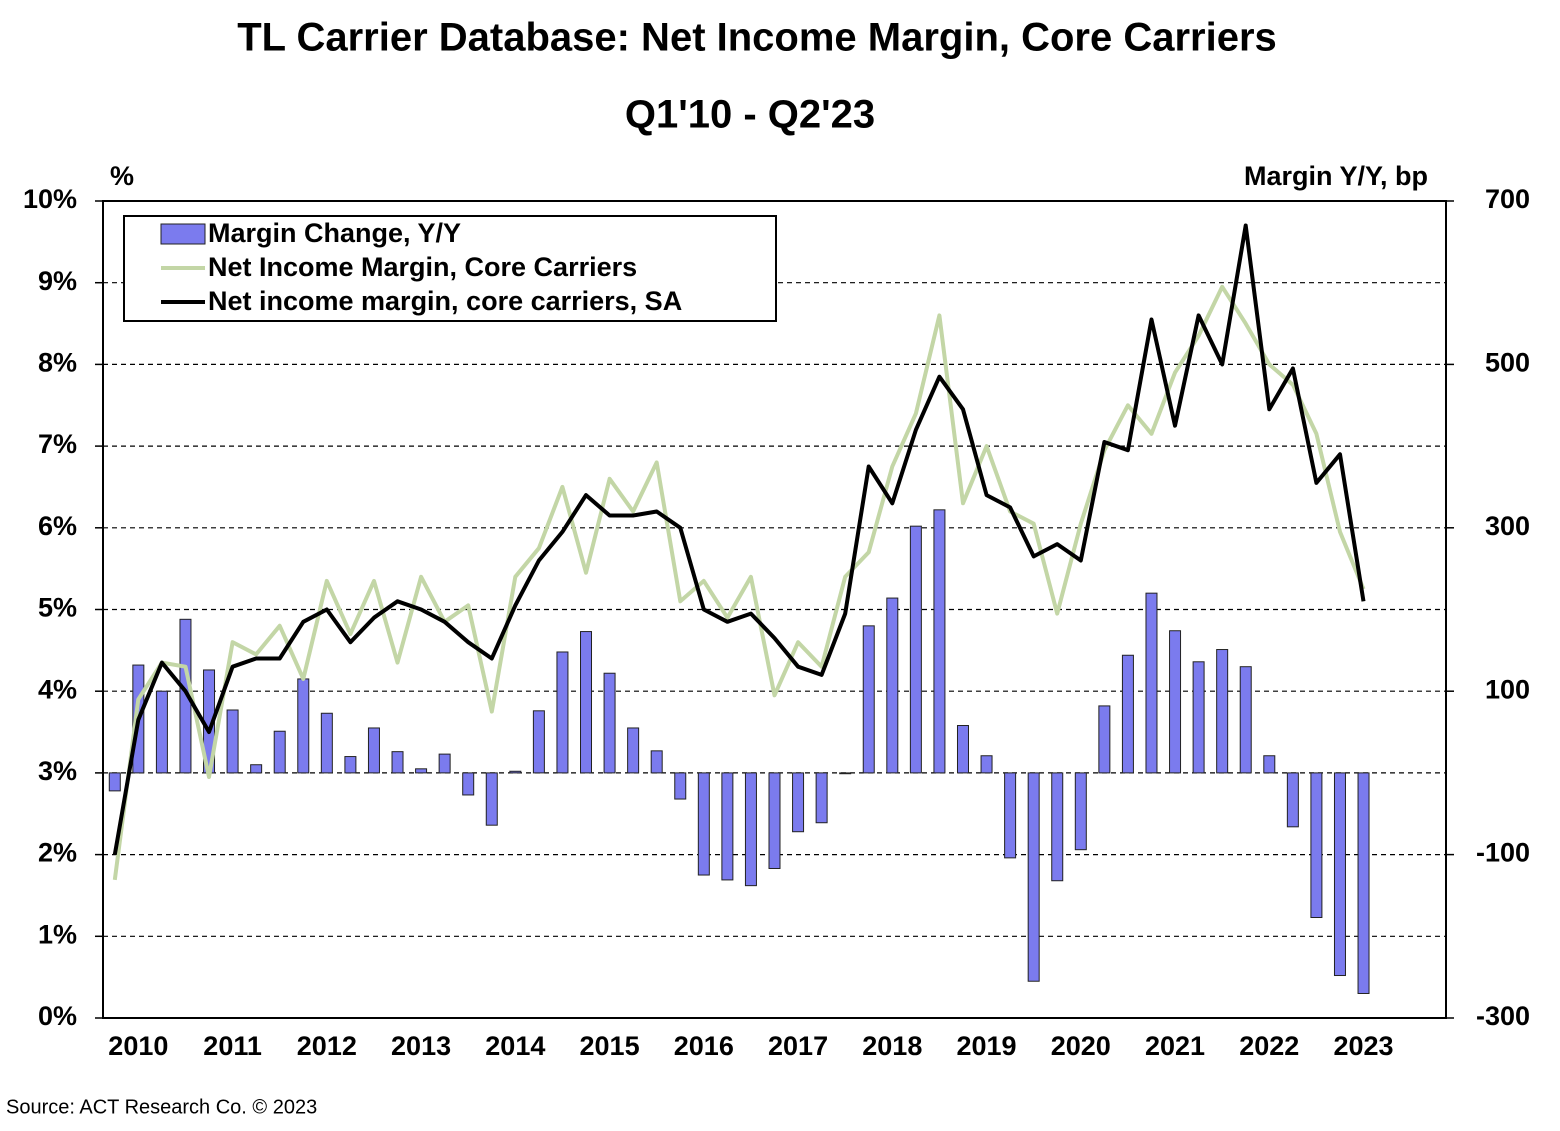 The image size is (1560, 1131). Describe the element at coordinates (987, 1046) in the screenshot. I see `x-tick-label: 2019` at that location.